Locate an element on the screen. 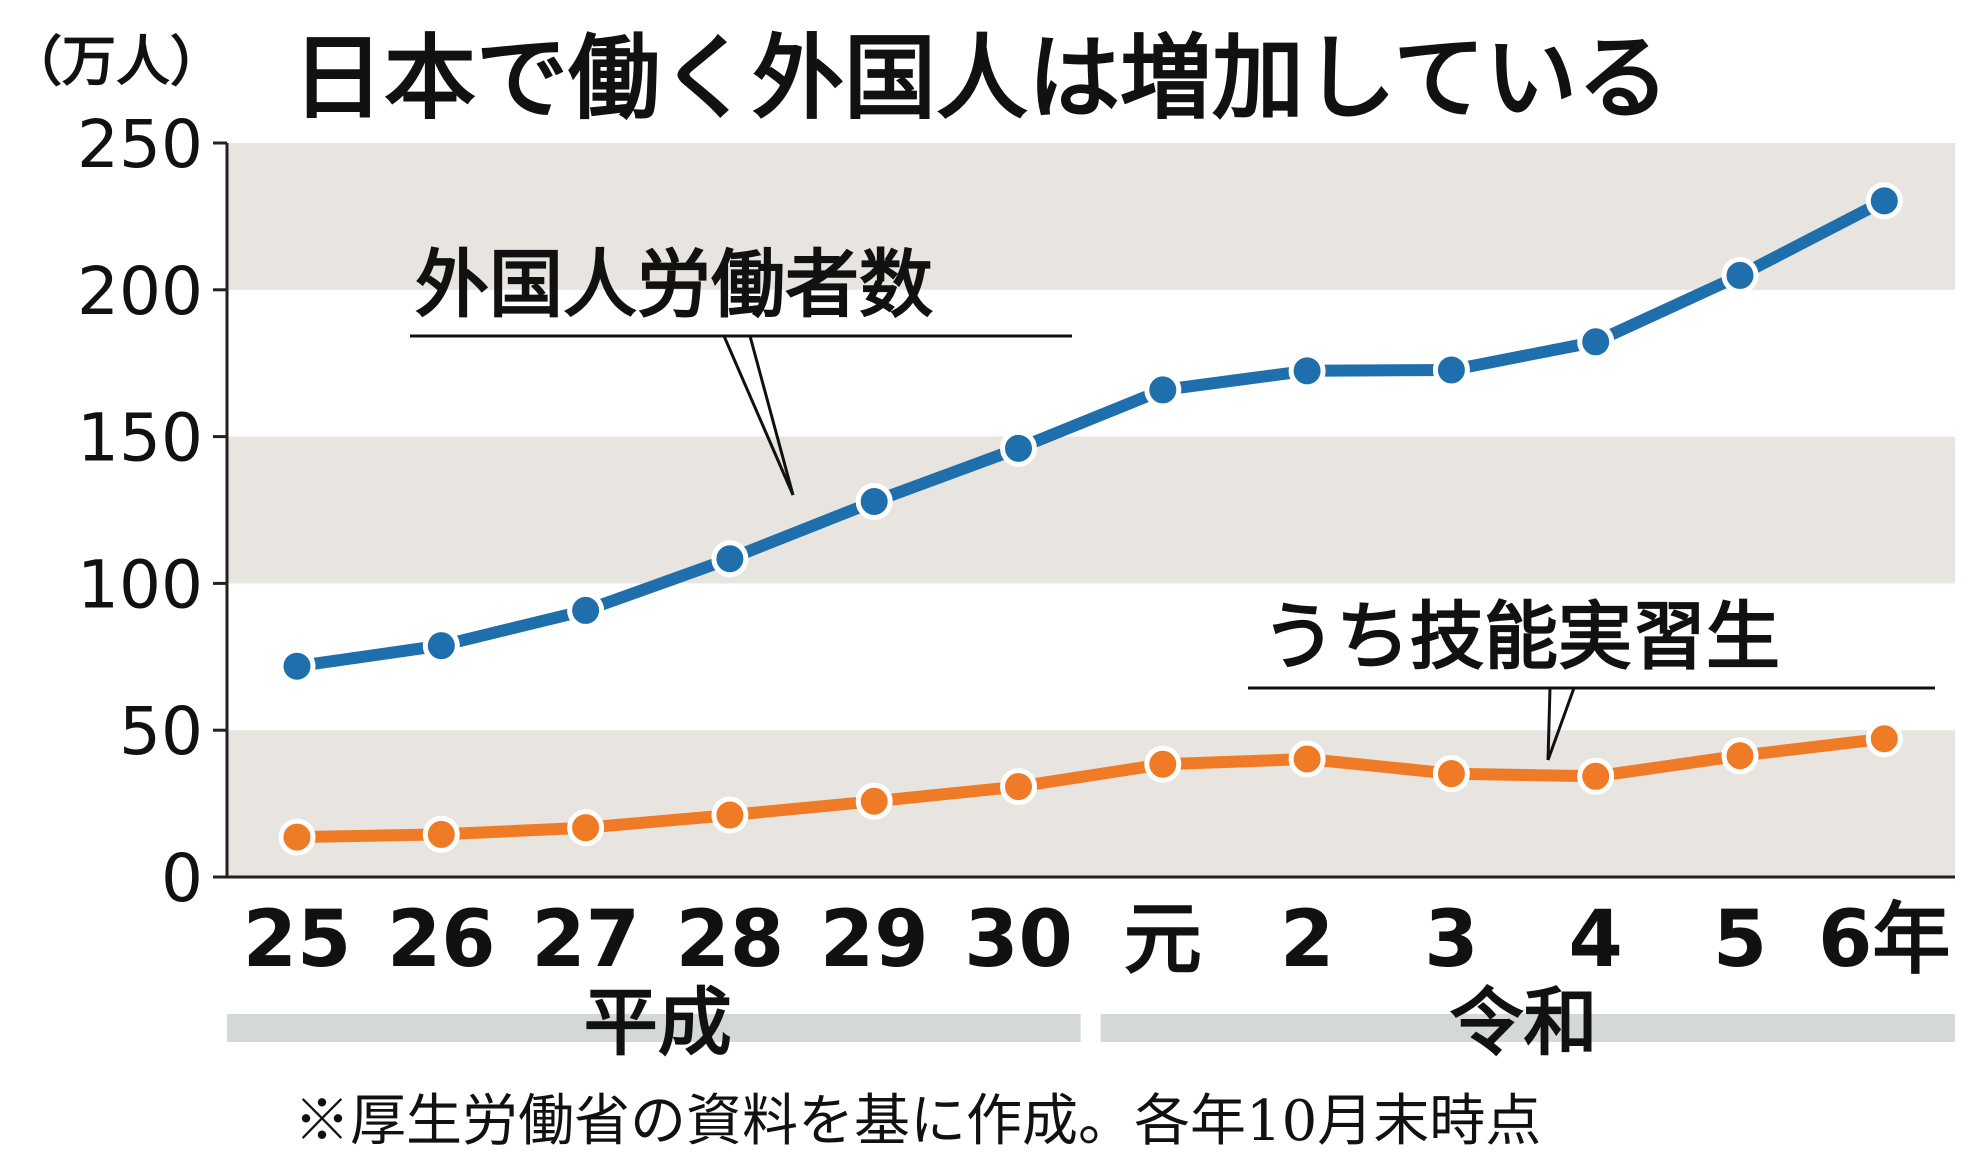 This screenshot has height=1162, width=1977. era-labels: 平成 令和 is located at coordinates (1091, 1023).